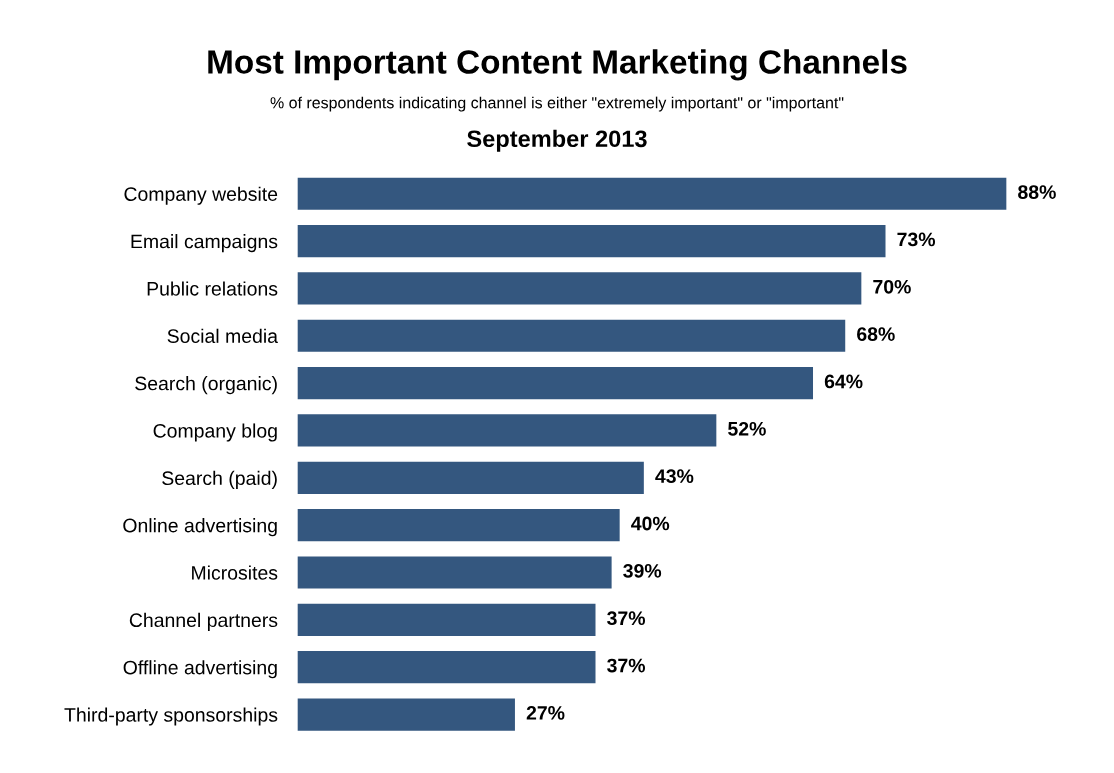  Describe the element at coordinates (219, 479) in the screenshot. I see `y-tick-label: Search (paid)` at that location.